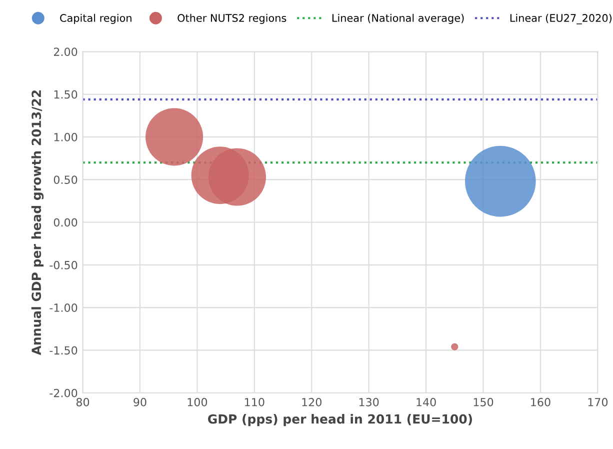  What do you see at coordinates (64, 308) in the screenshot?
I see `y-tick-label: -1.00` at bounding box center [64, 308].